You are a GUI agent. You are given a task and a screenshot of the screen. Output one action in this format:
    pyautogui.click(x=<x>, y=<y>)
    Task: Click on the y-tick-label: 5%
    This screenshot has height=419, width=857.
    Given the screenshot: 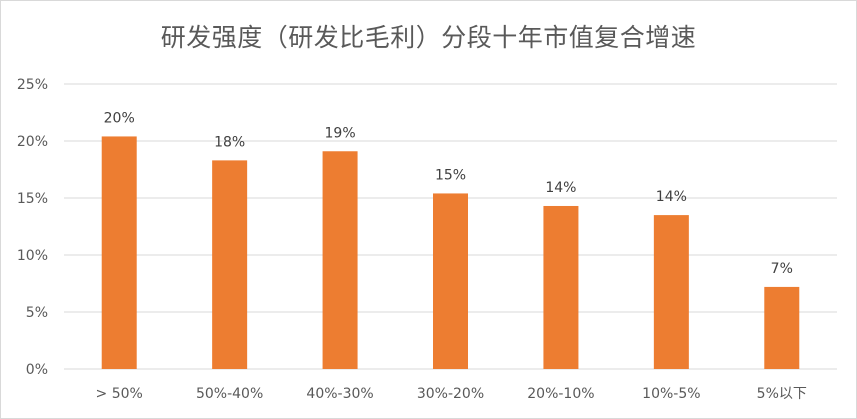 What is the action you would take?
    pyautogui.click(x=37, y=313)
    